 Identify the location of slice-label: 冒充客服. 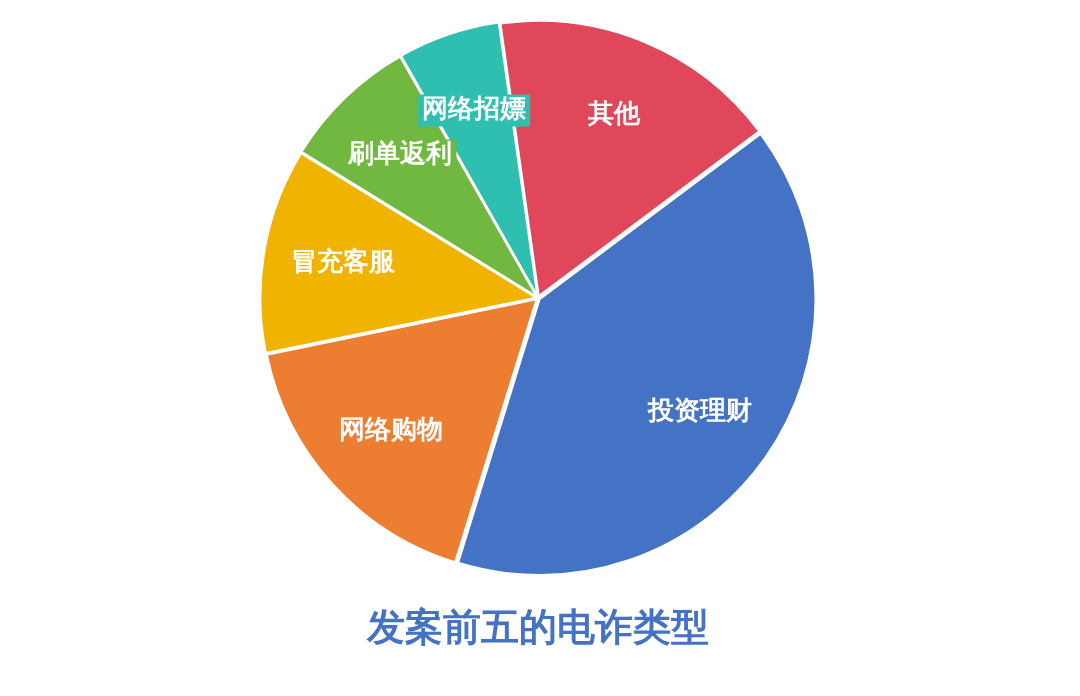
(344, 261).